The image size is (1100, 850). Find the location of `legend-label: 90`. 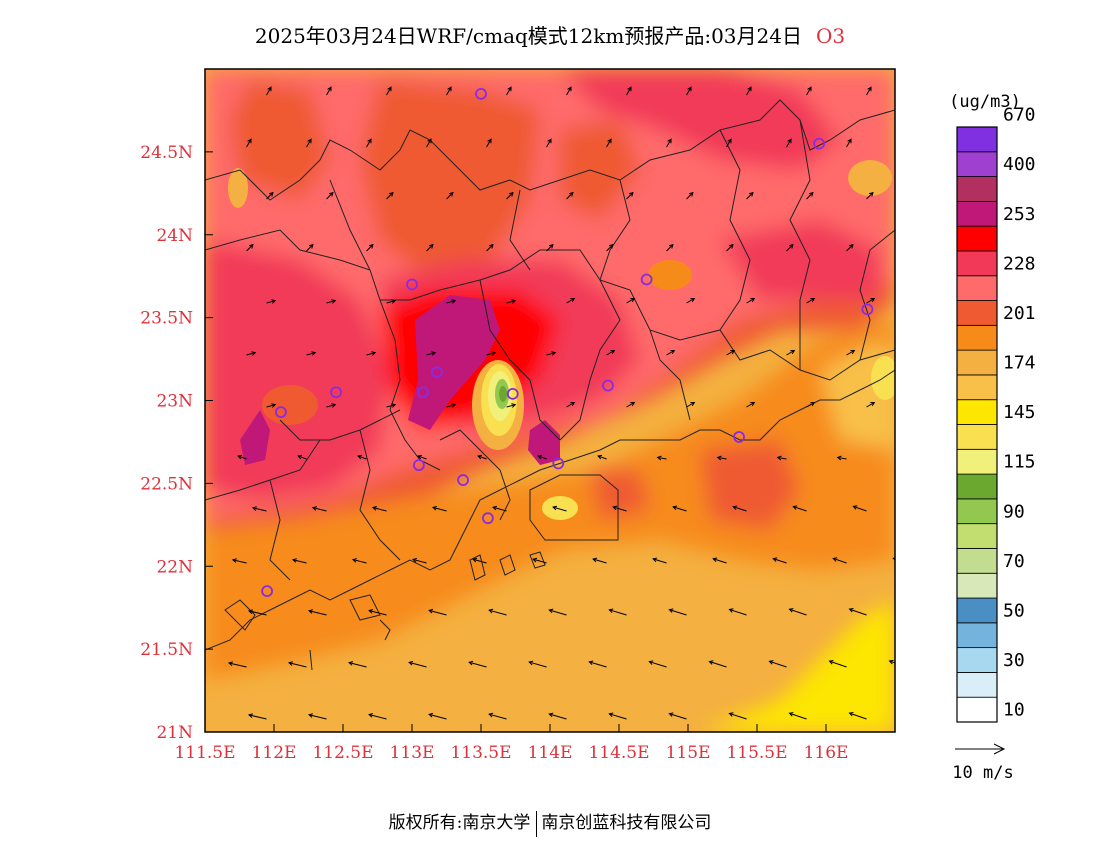

legend-label: 90 is located at coordinates (1014, 511).